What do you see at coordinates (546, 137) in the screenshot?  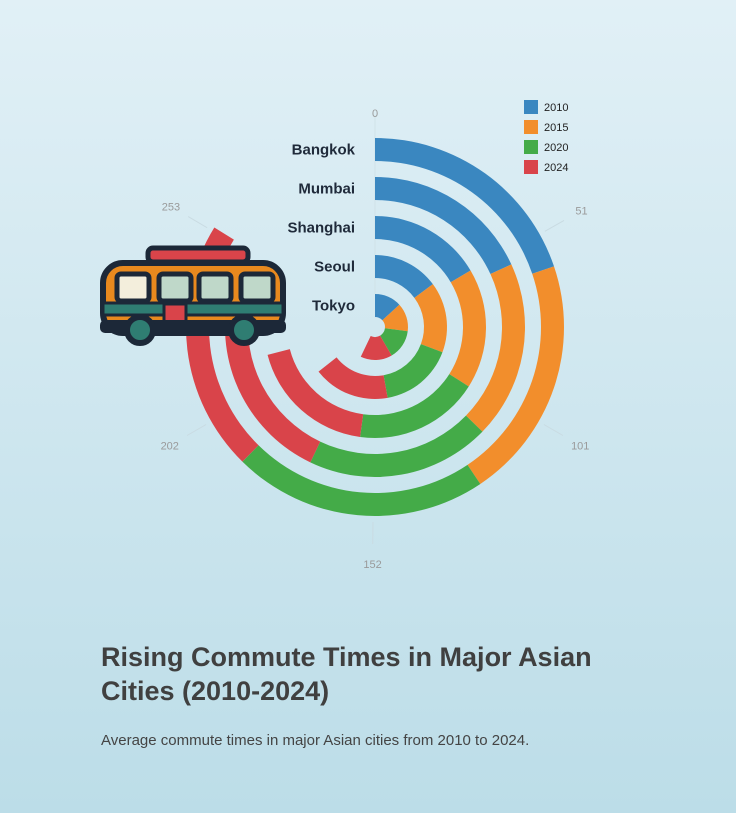 I see `legend: 2010 2015 2020 2024` at bounding box center [546, 137].